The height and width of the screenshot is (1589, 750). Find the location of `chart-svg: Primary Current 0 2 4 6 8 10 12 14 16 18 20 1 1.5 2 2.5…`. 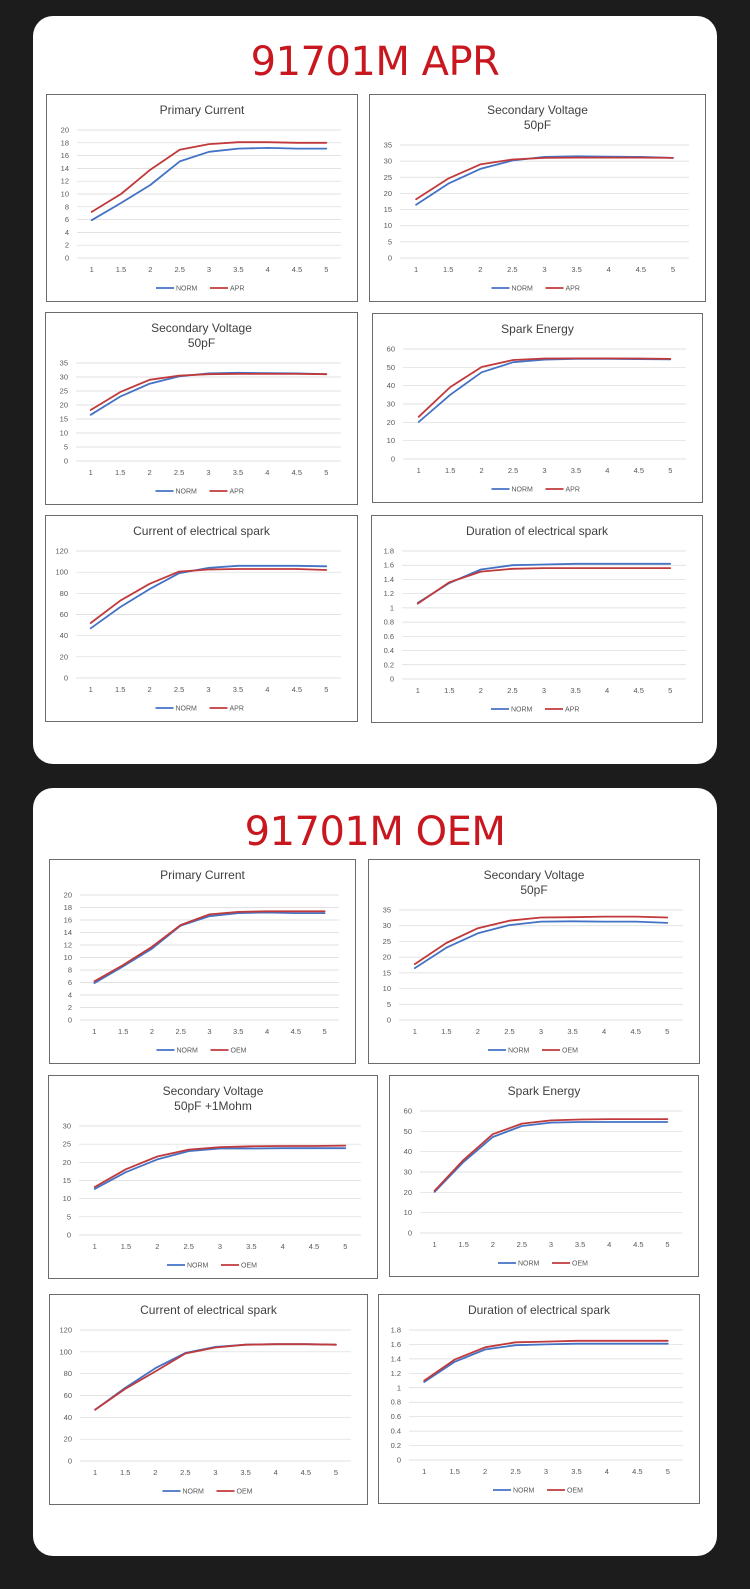

chart-svg: Primary Current 0 2 4 6 8 10 12 14 16 18 20 1 1.5 2 2.5… is located at coordinates (201, 961).